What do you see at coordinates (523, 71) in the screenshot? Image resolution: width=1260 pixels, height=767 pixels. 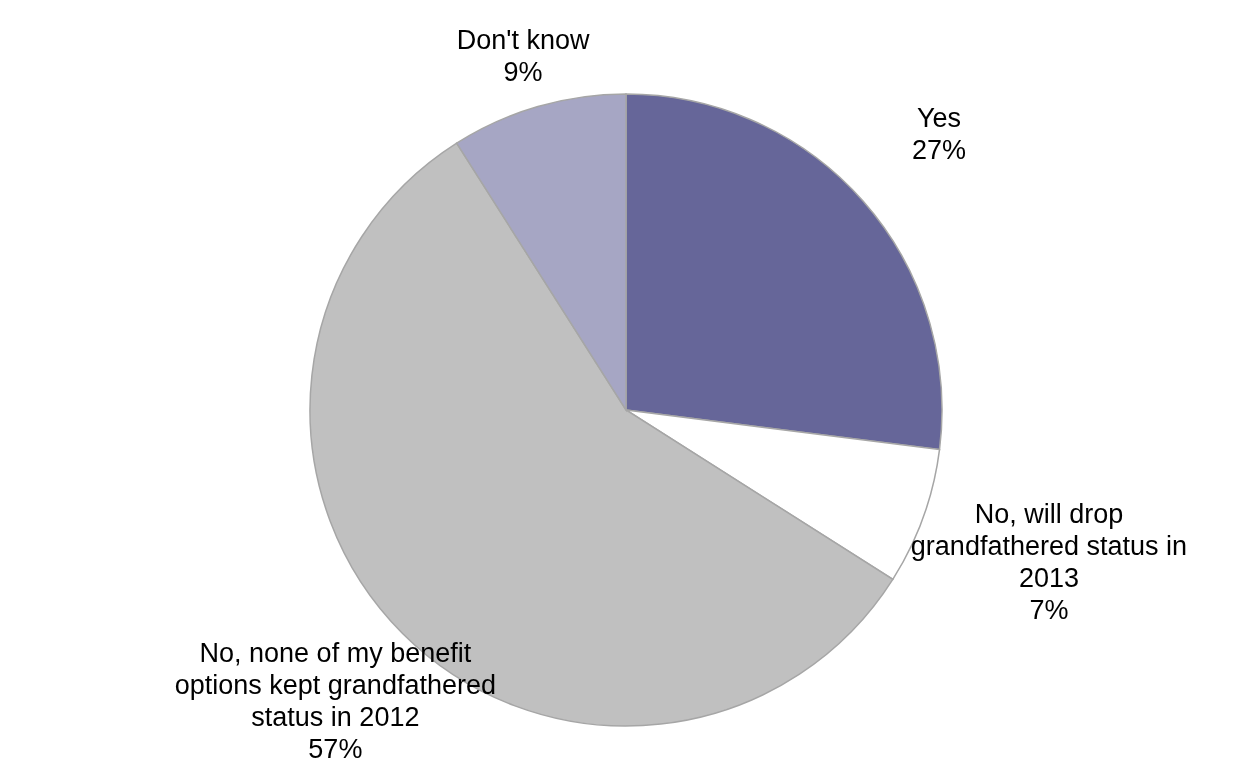 I see `data-label: 9%` at bounding box center [523, 71].